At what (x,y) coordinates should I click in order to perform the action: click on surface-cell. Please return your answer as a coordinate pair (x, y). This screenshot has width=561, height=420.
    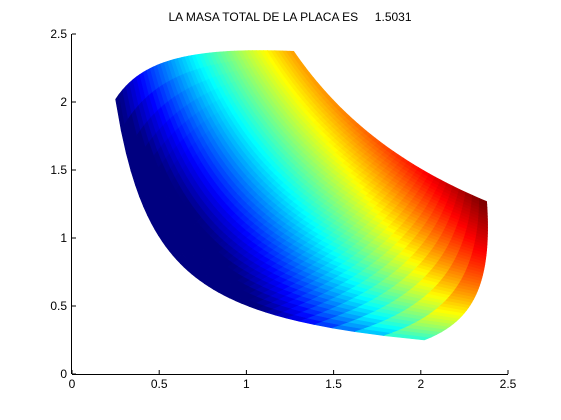
    Looking at the image, I should click on (483, 201).